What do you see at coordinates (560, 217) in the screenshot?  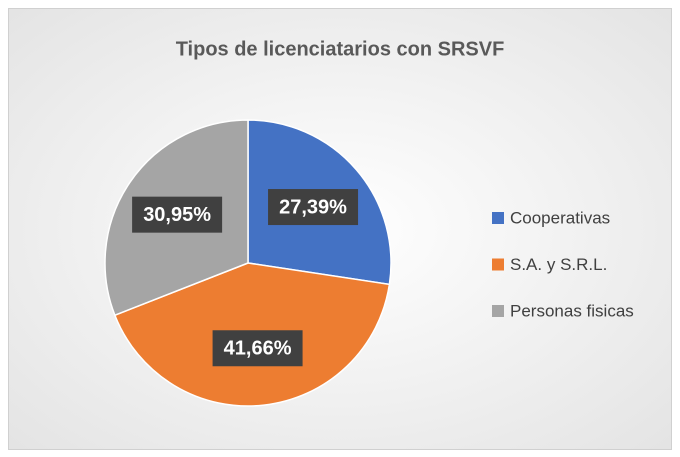 I see `legend-label: Cooperativas` at bounding box center [560, 217].